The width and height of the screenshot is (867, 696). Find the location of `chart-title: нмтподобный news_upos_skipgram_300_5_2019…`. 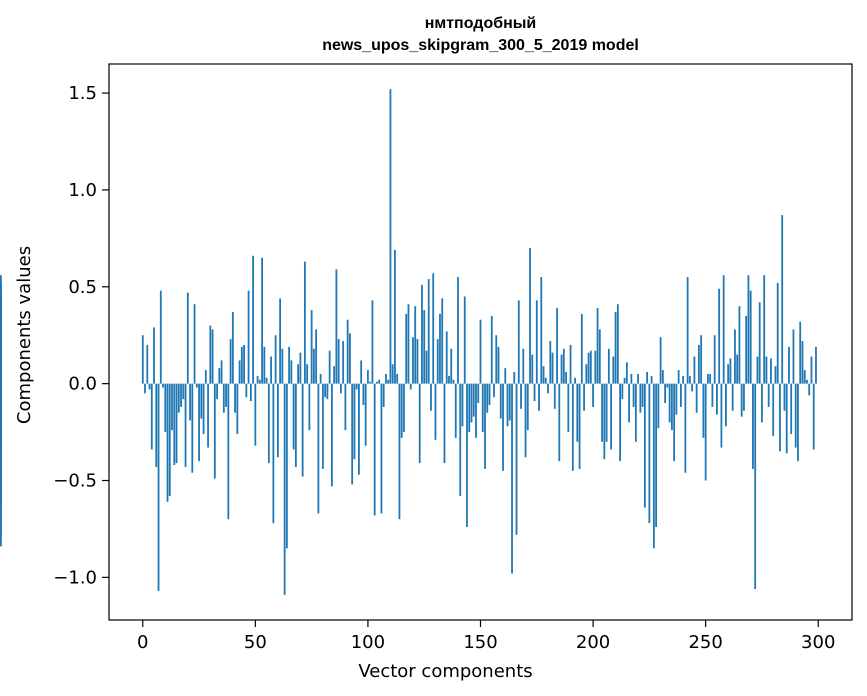

chart-title: нмтподобный news_upos_skipgram_300_5_2019… is located at coordinates (480, 34).